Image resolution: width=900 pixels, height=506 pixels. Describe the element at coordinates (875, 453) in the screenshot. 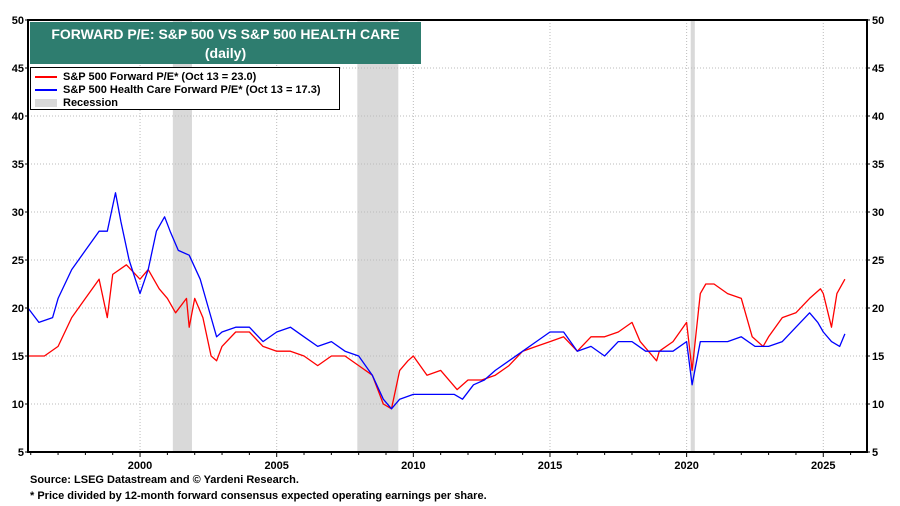

I see `y-tick-label-right: 5` at that location.